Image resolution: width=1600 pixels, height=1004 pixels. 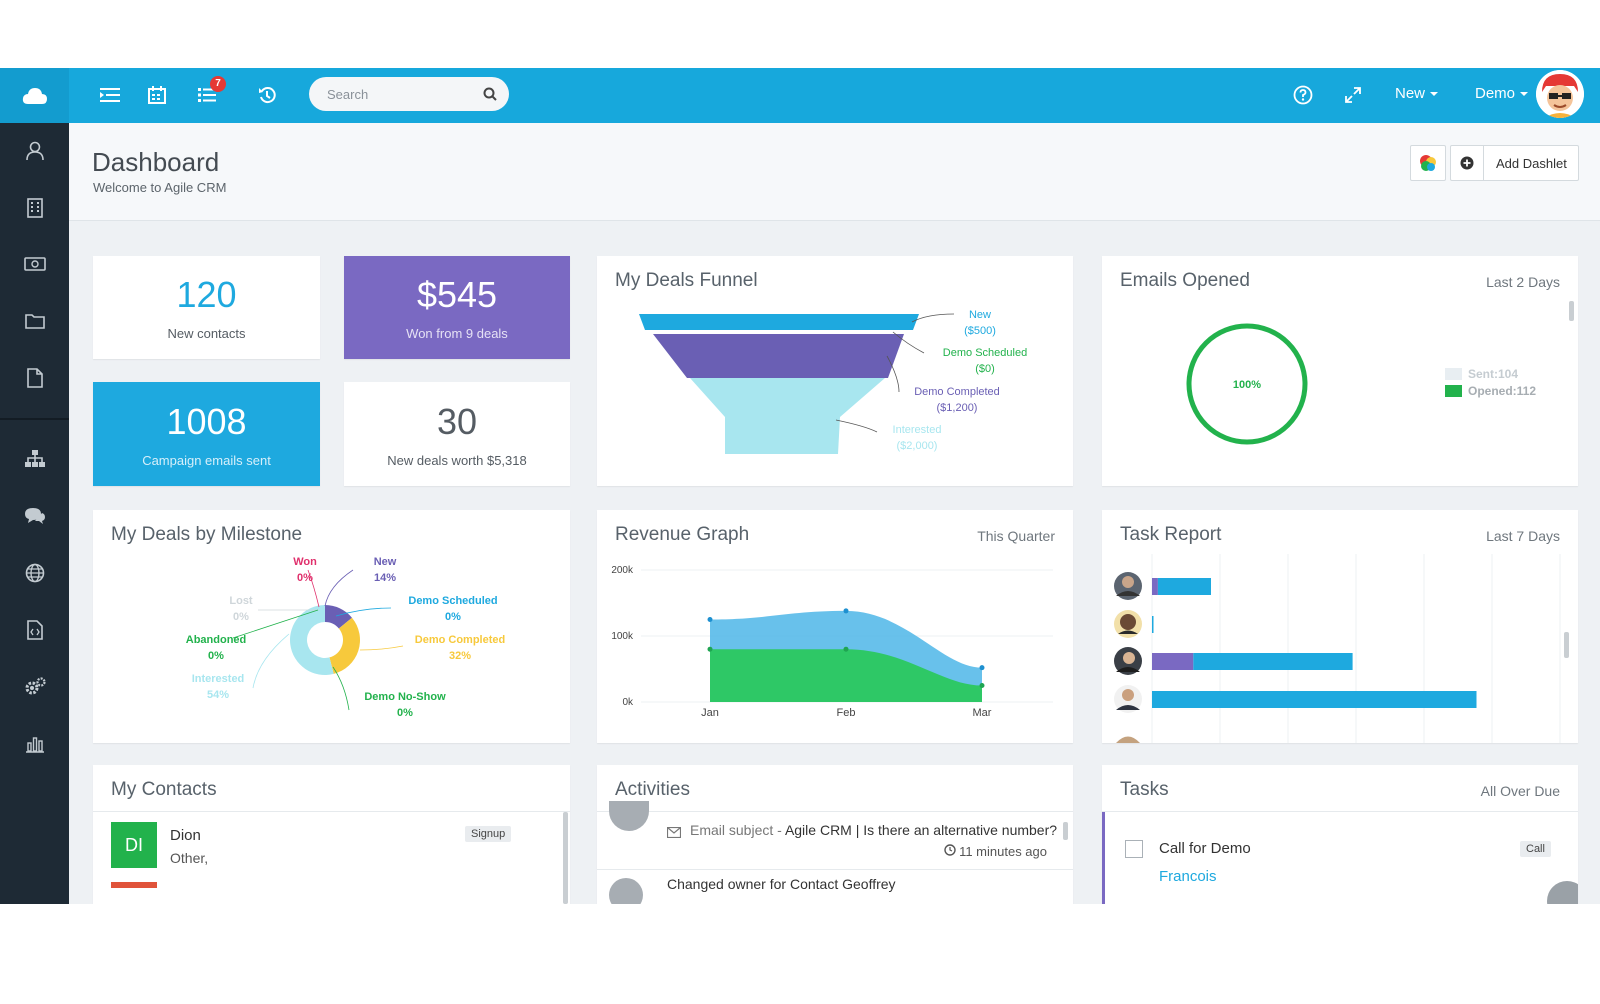 What do you see at coordinates (35, 378) in the screenshot?
I see `documents-file-icon` at bounding box center [35, 378].